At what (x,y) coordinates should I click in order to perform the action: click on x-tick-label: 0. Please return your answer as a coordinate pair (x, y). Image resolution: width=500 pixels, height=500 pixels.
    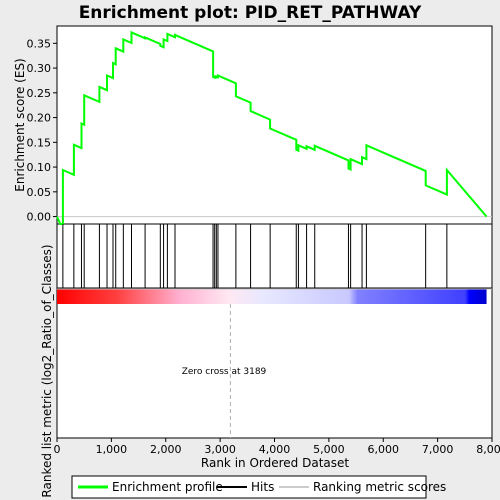
    Looking at the image, I should click on (57, 449).